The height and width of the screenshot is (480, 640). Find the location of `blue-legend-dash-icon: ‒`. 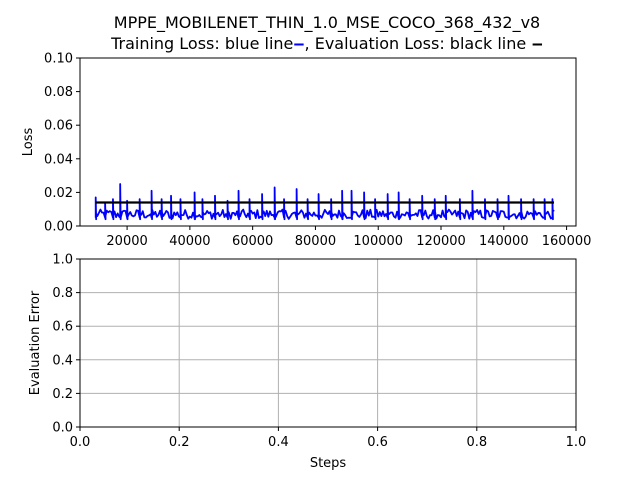

blue-legend-dash-icon: ‒ is located at coordinates (298, 43).